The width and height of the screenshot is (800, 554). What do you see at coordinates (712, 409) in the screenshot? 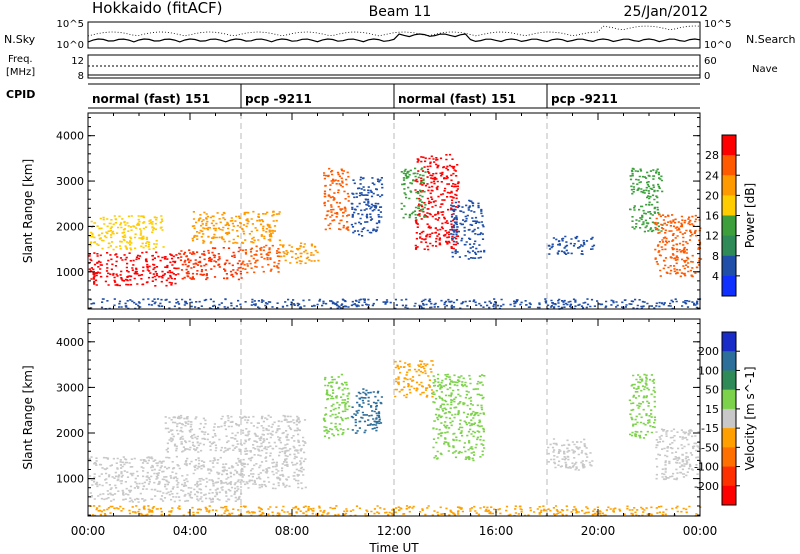
I see `colorbar-tick-label: 15` at bounding box center [712, 409].